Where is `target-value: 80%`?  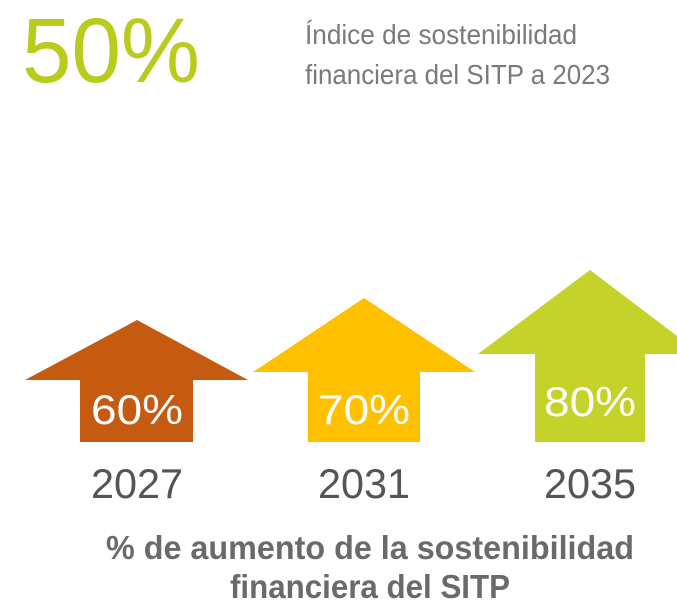
target-value: 80% is located at coordinates (590, 401).